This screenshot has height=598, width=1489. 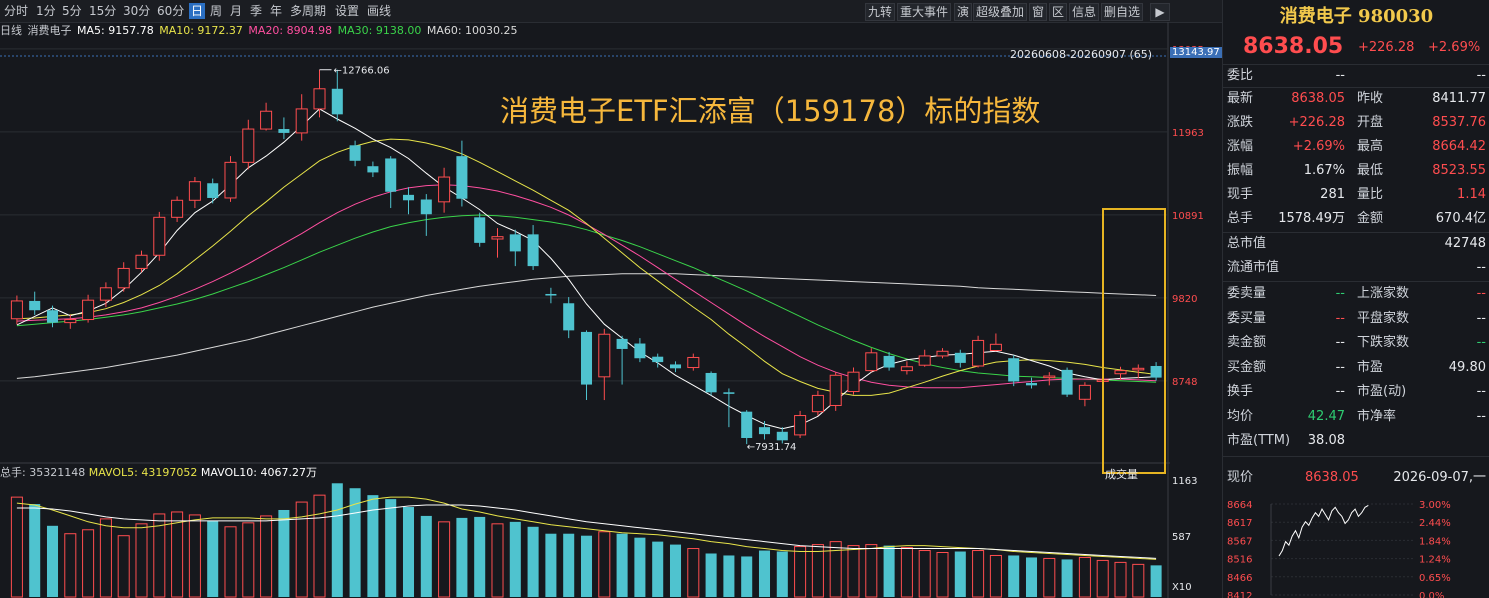 What do you see at coordinates (103, 11) in the screenshot?
I see `period-15min: 15分` at bounding box center [103, 11].